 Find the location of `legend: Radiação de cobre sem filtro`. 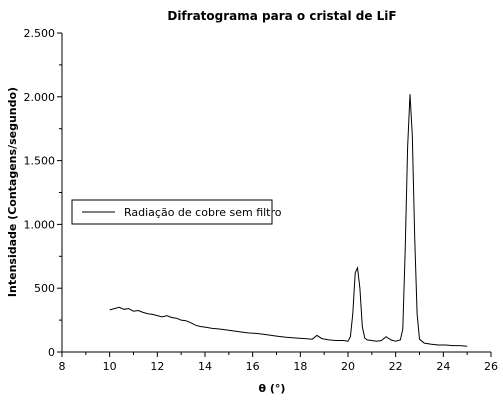

legend: Radiação de cobre sem filtro is located at coordinates (176, 212).